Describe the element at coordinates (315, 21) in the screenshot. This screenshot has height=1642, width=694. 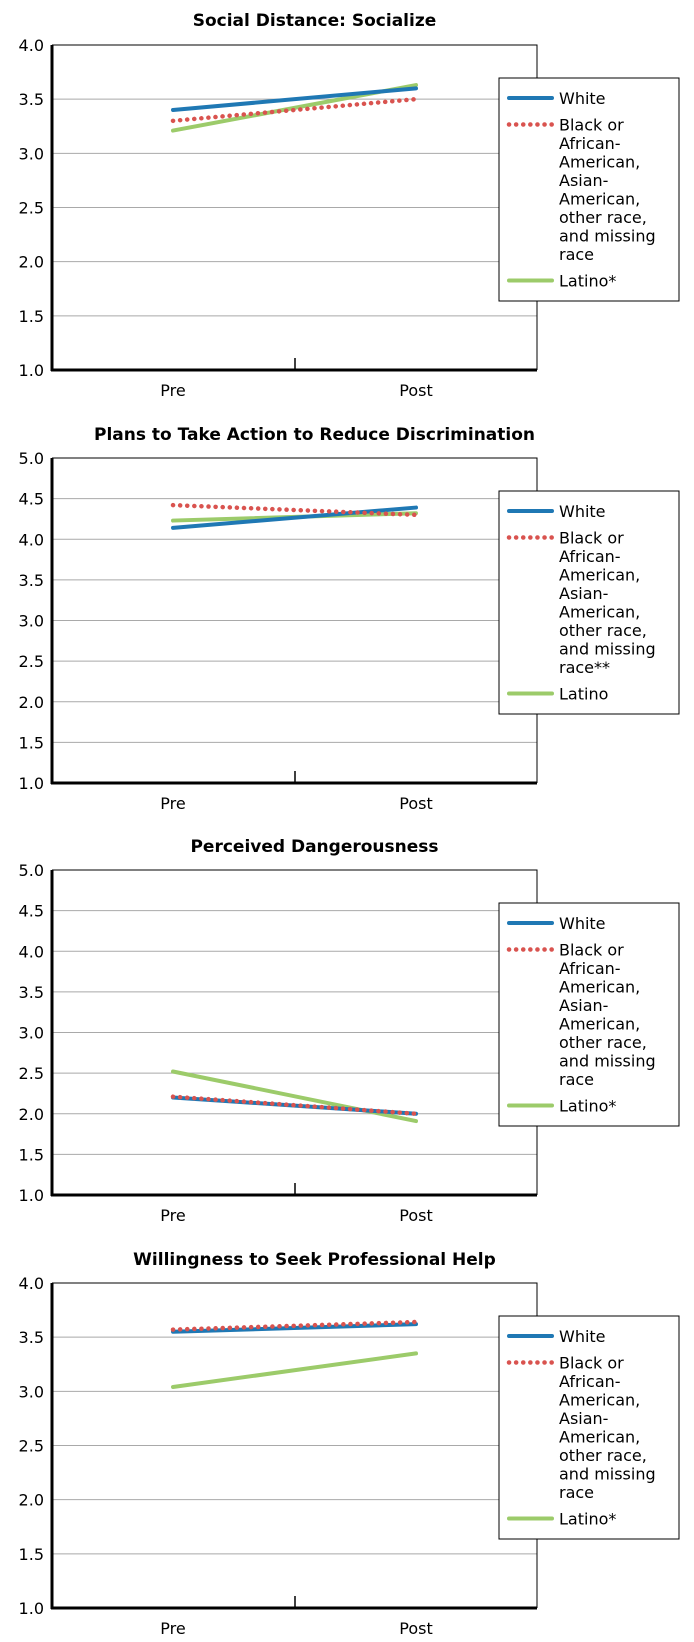
I see `chart-title: Social Distance: Socialize` at that location.